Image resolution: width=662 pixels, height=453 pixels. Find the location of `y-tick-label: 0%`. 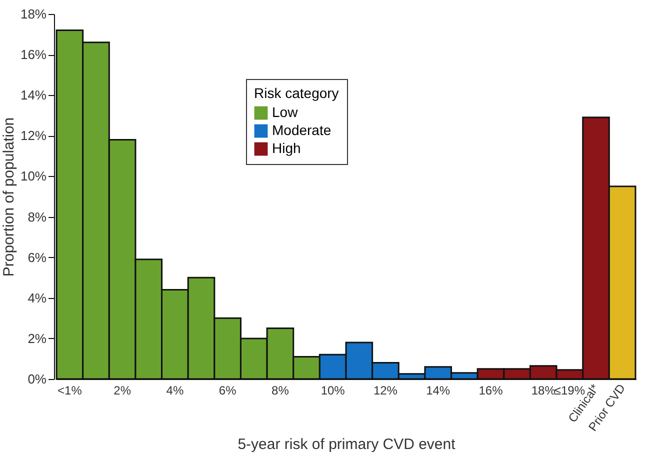

y-tick-label: 0% is located at coordinates (37, 379).